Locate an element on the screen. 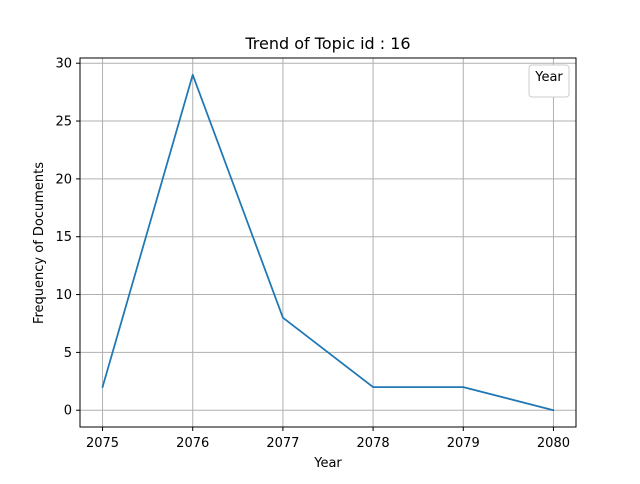 The height and width of the screenshot is (484, 640). x-axis-ticks: 2075 2076 2077 2078 2079 2080 is located at coordinates (328, 439).